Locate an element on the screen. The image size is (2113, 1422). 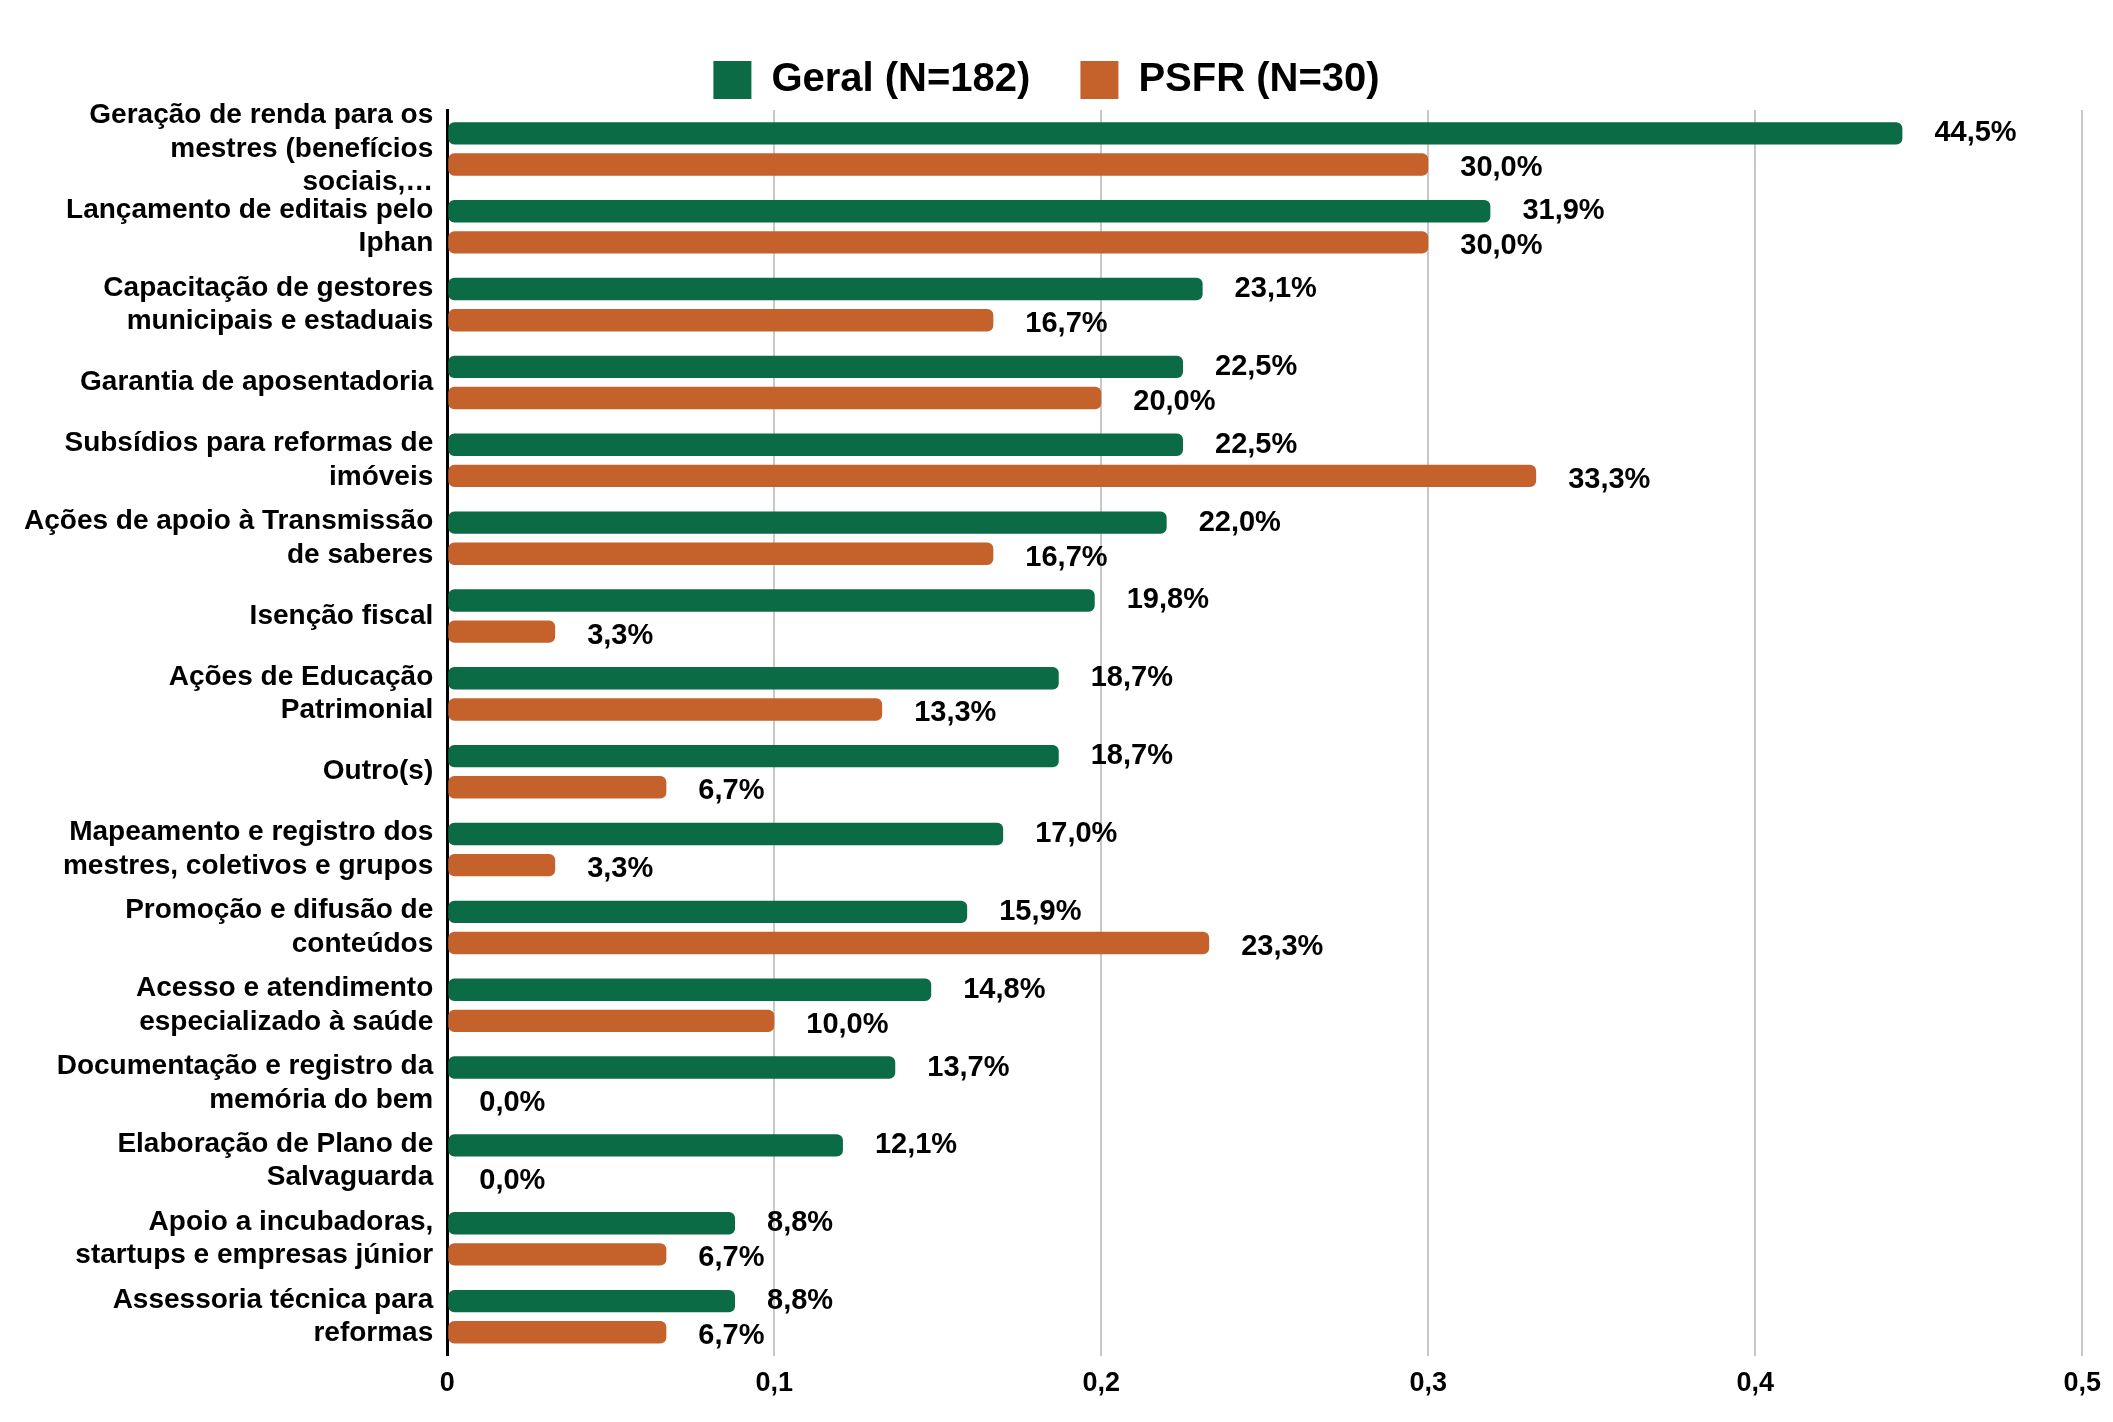
data-label: 23,1% is located at coordinates (1276, 287).